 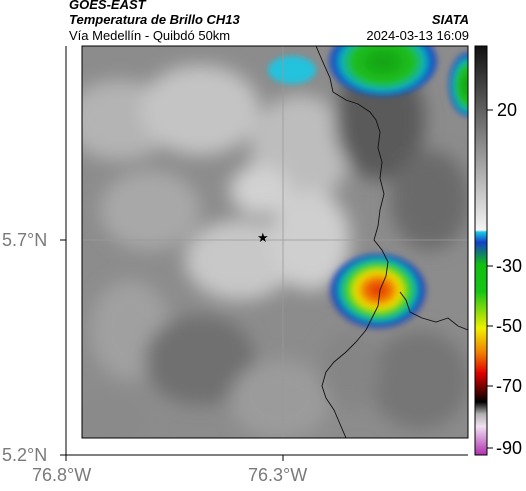 I want to click on boundary-line, so click(x=352, y=242).